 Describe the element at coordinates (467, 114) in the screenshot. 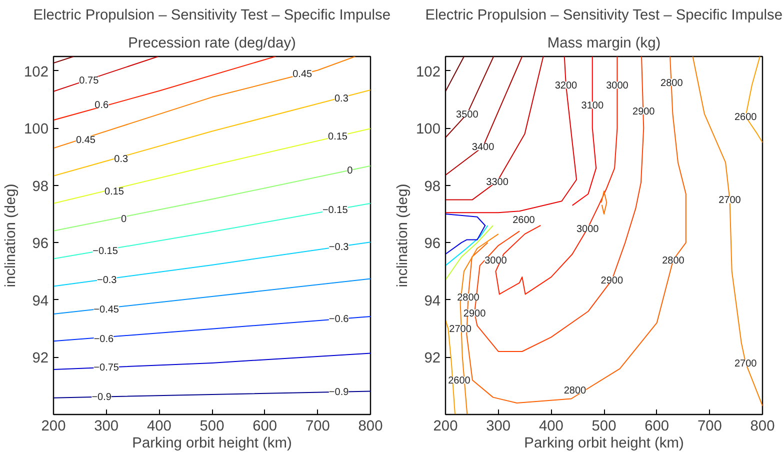

I see `annotation: 3500` at that location.